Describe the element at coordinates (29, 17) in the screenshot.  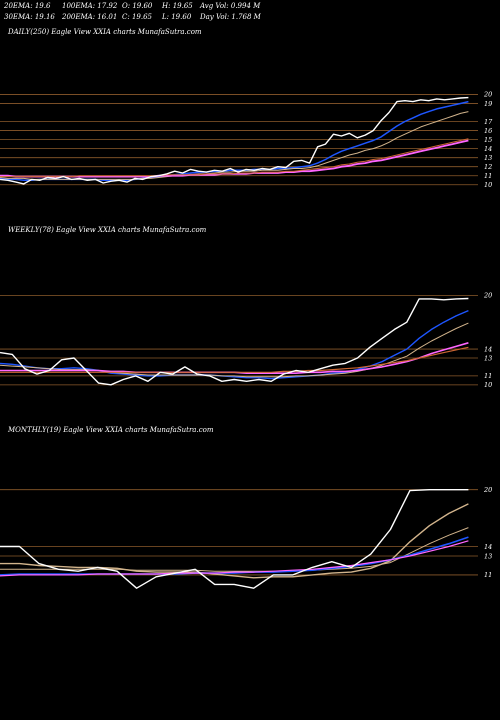
I see `header-ema30: 30EMA: 19.16` at that location.